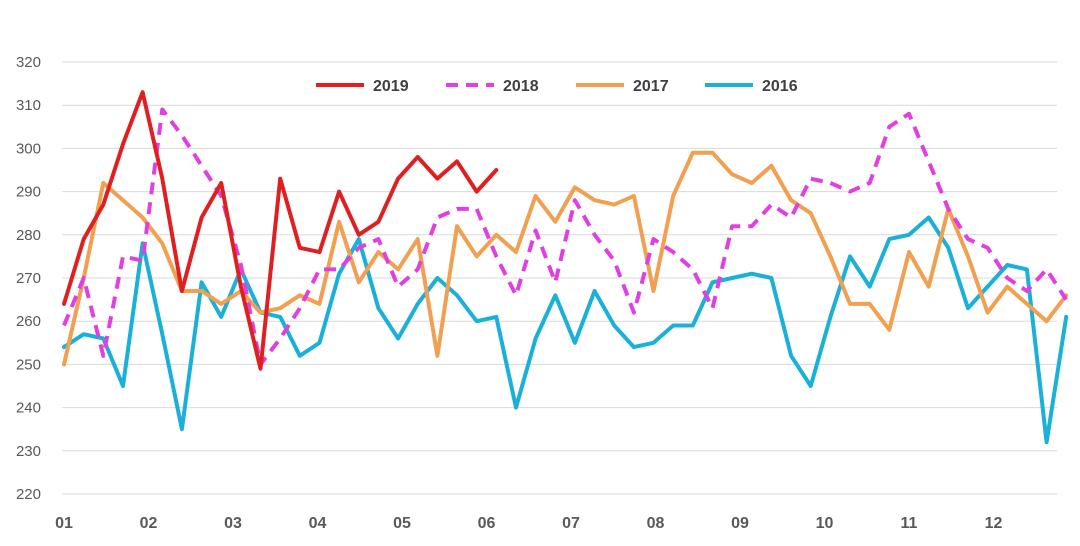  Describe the element at coordinates (28, 105) in the screenshot. I see `y-tick-label: 310` at that location.